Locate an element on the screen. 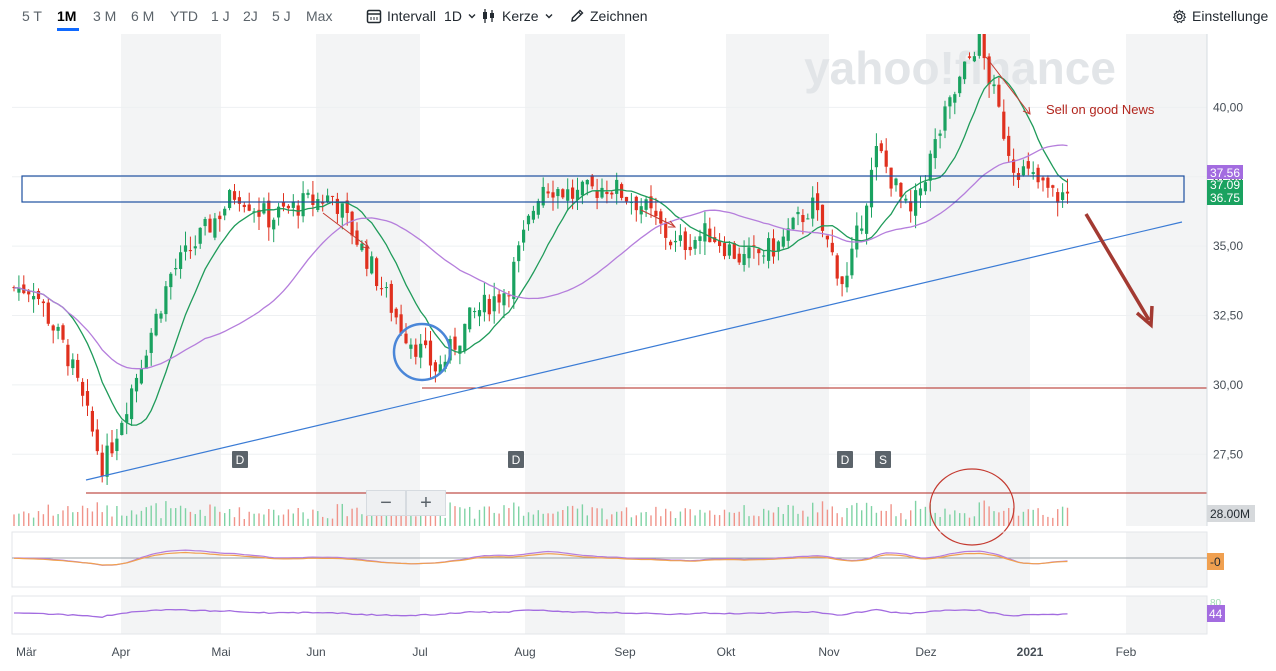 This screenshot has width=1276, height=671. range-button-2j: 2J is located at coordinates (250, 16).